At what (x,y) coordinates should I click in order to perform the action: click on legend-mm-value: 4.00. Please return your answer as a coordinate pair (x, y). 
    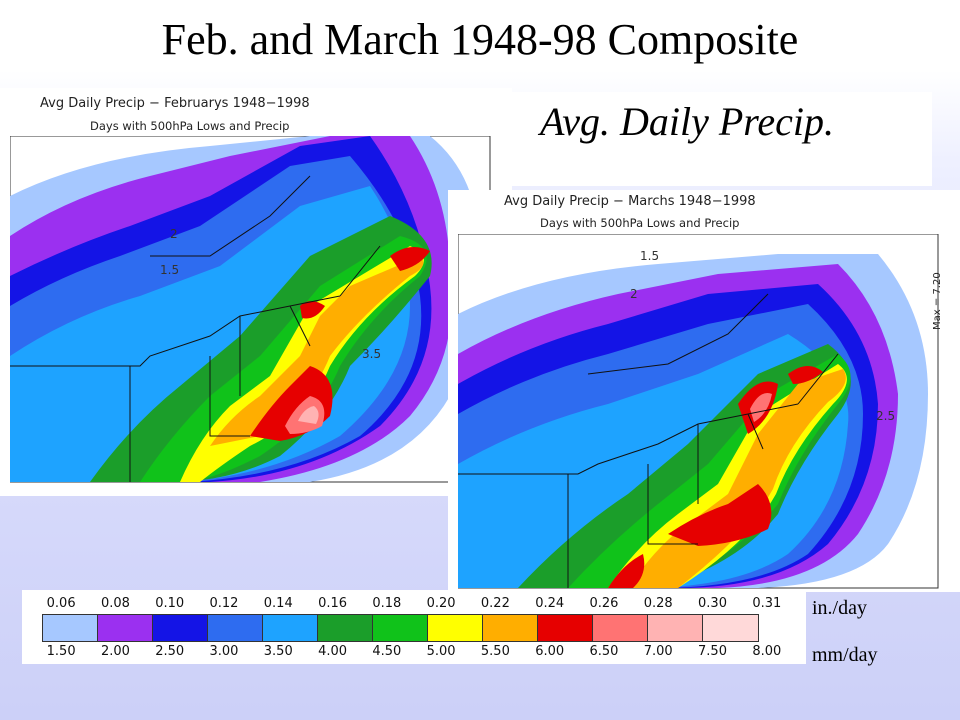
    Looking at the image, I should click on (333, 651).